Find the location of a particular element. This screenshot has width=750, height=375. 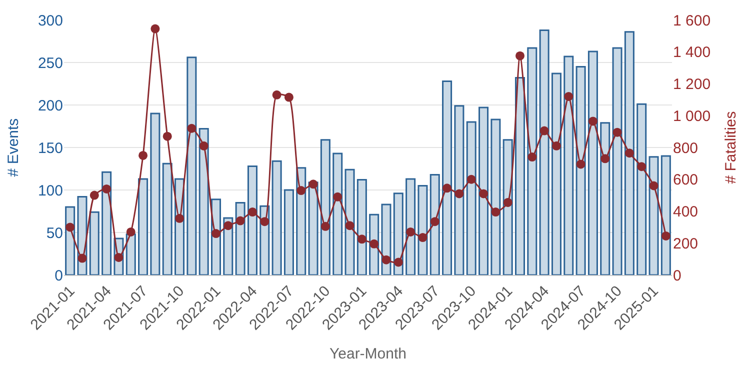

y2-tick-label: 400 is located at coordinates (685, 212).